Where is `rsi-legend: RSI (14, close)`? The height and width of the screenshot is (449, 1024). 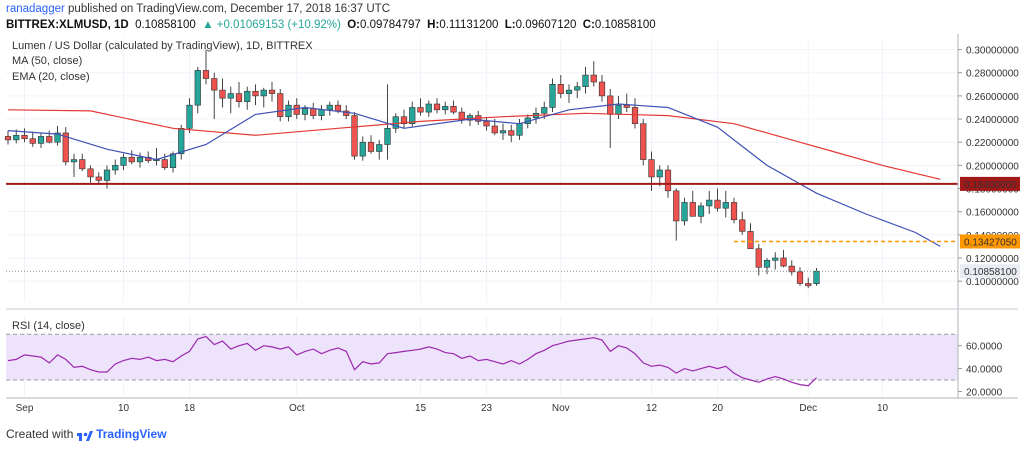 rsi-legend: RSI (14, close) is located at coordinates (48, 326).